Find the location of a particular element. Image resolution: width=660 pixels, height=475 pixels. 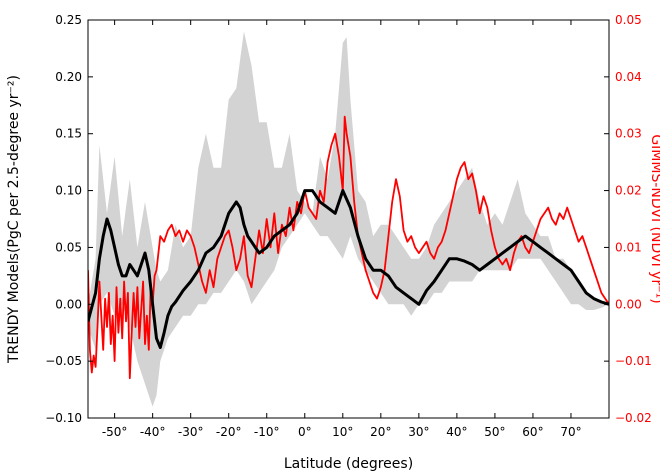

left-y-tick-label: −0.10 is located at coordinates (63, 418).